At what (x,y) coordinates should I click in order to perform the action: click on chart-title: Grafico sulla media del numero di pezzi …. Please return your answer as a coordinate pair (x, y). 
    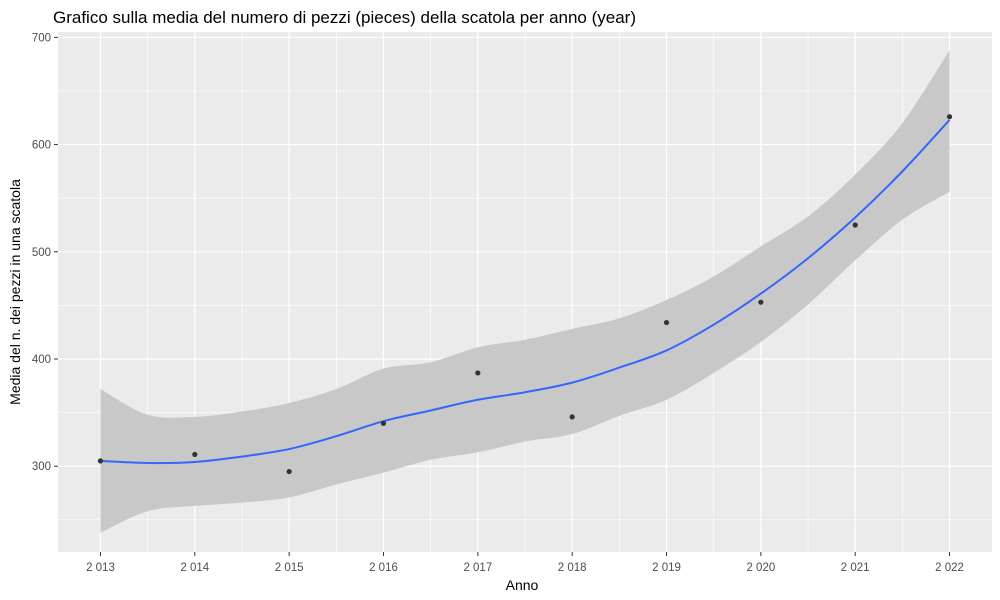
    Looking at the image, I should click on (344, 17).